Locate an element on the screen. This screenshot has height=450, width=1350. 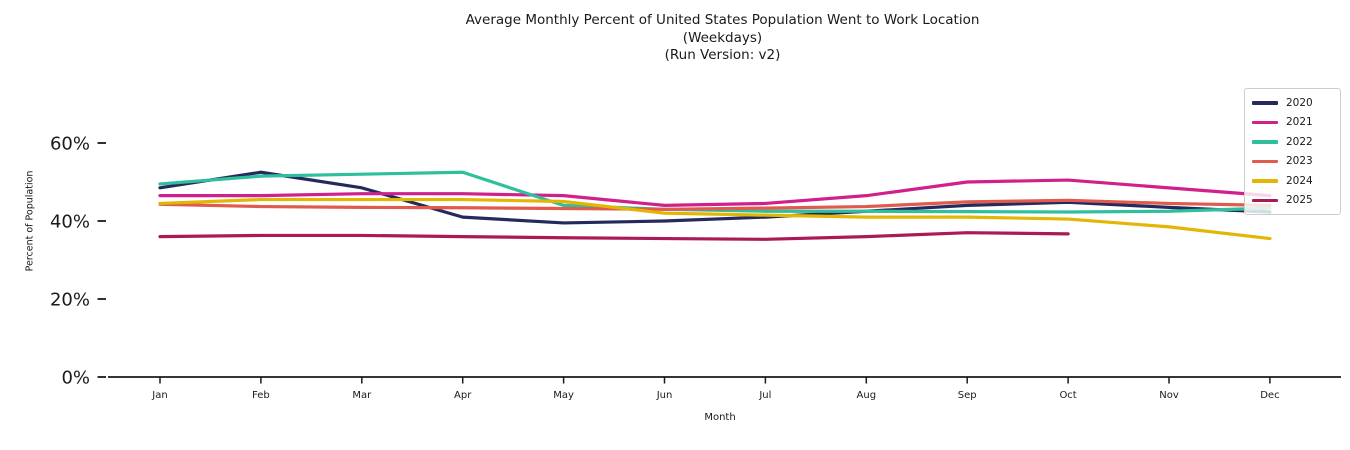
x-tick-label: Mar is located at coordinates (362, 395).